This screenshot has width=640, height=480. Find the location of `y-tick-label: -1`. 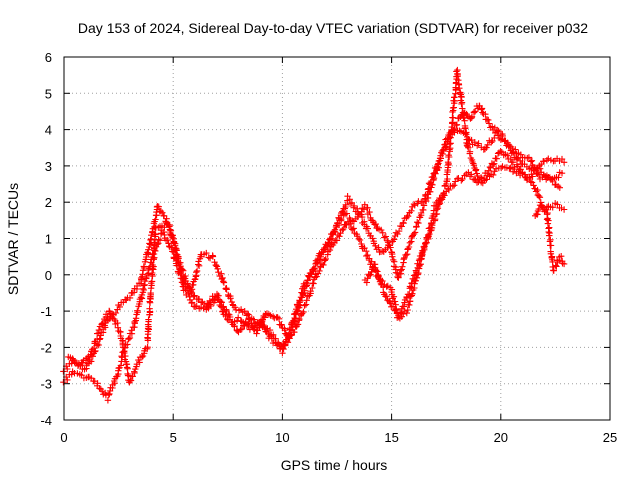

y-tick-label: -1 is located at coordinates (46, 311).